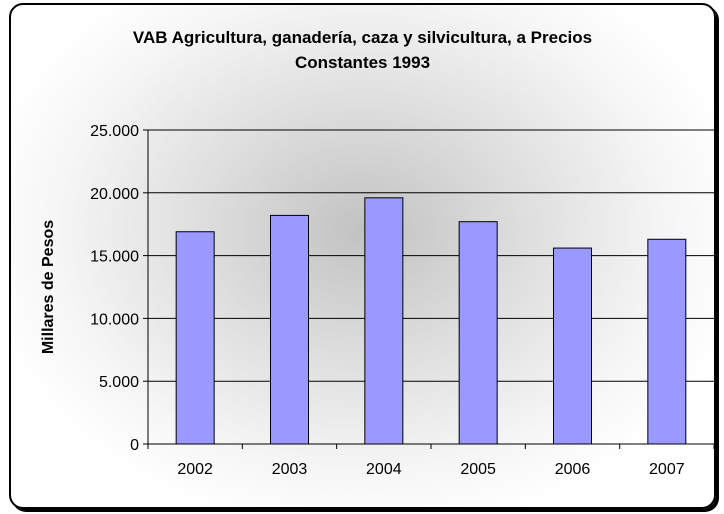 This screenshot has width=724, height=514. What do you see at coordinates (290, 469) in the screenshot?
I see `x-tick-label: 2003` at bounding box center [290, 469].